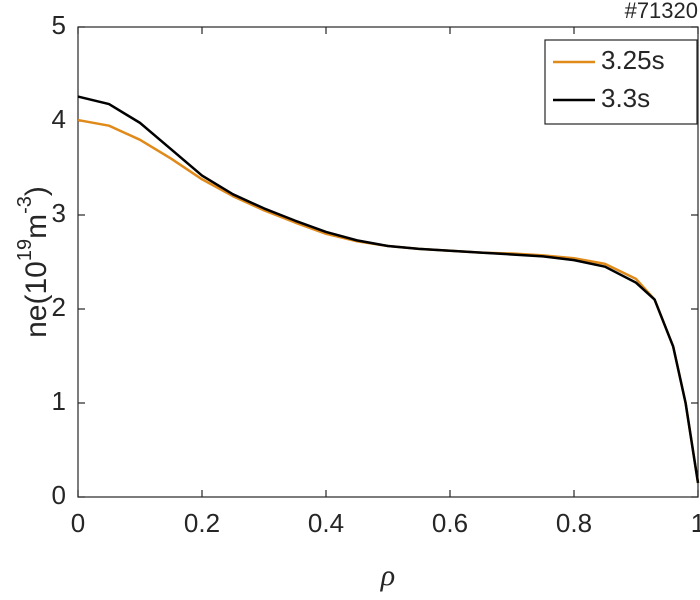  What do you see at coordinates (59, 119) in the screenshot?
I see `y-tick-label: 4` at bounding box center [59, 119].